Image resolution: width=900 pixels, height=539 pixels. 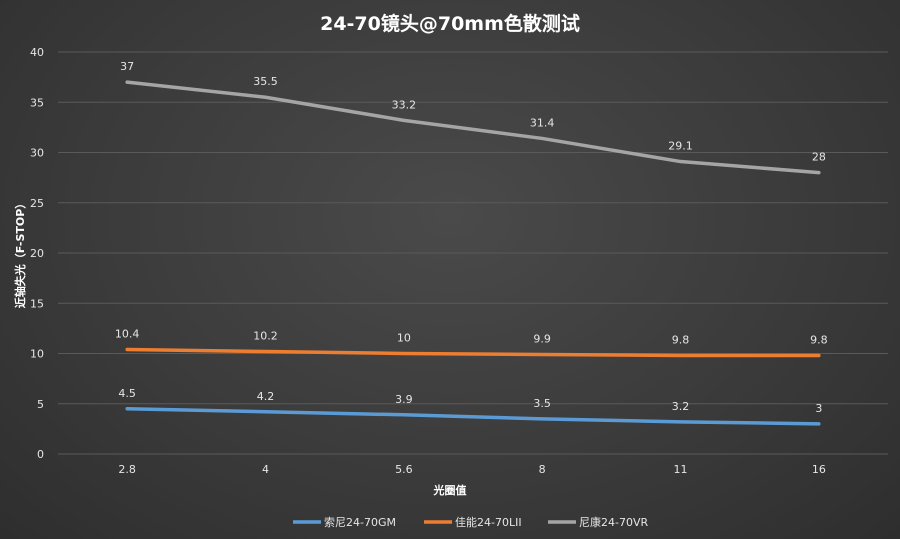 What do you see at coordinates (542, 339) in the screenshot?
I see `data-label: 9.9` at bounding box center [542, 339].